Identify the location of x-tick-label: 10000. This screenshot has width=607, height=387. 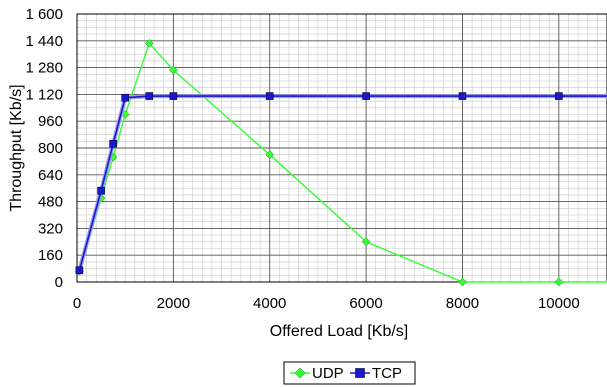
(559, 303).